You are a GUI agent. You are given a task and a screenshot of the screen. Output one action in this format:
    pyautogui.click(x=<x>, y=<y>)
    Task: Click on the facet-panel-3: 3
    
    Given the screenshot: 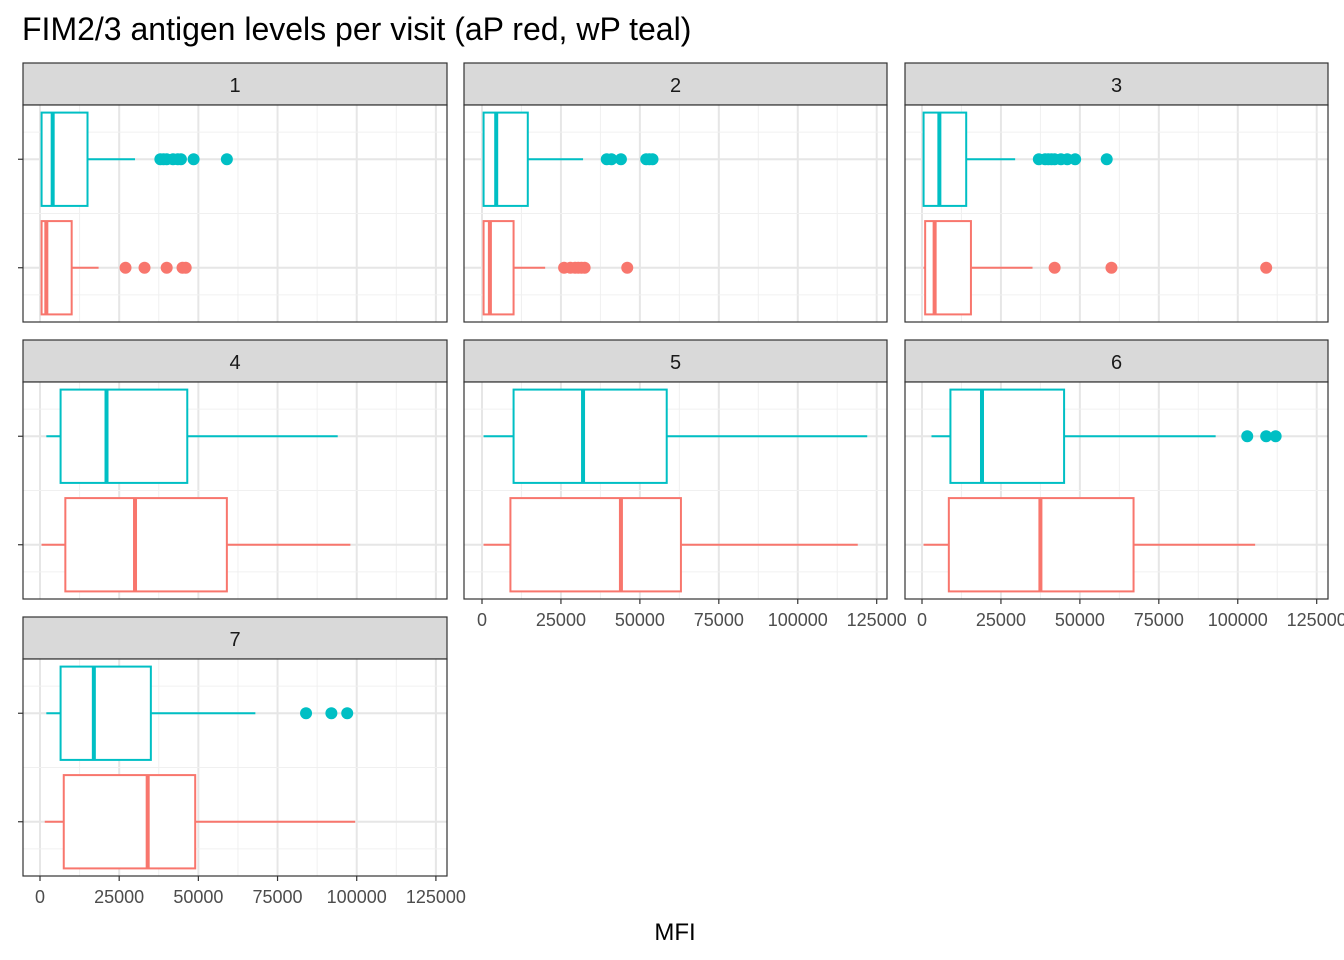 What is the action you would take?
    pyautogui.click(x=1116, y=192)
    